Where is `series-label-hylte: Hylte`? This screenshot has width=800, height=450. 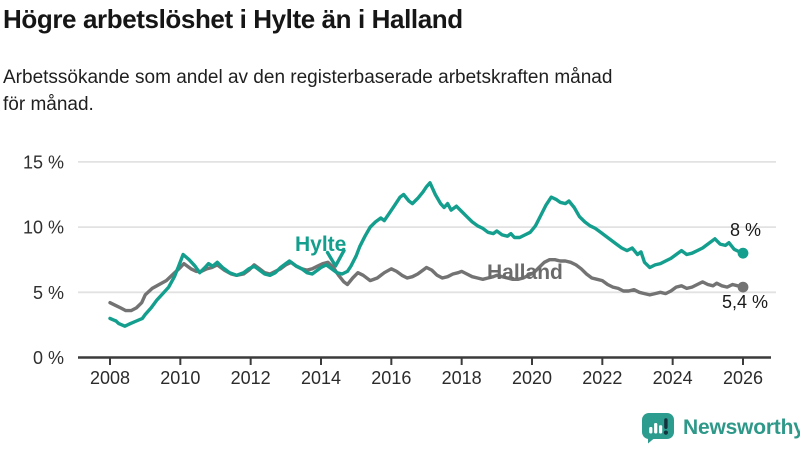
series-label-hylte: Hylte is located at coordinates (321, 244).